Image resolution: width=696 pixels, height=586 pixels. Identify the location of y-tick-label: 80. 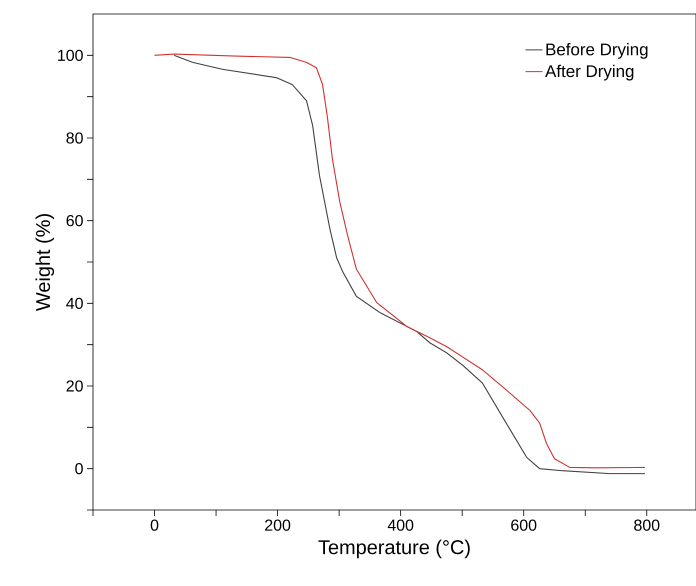
(74, 138).